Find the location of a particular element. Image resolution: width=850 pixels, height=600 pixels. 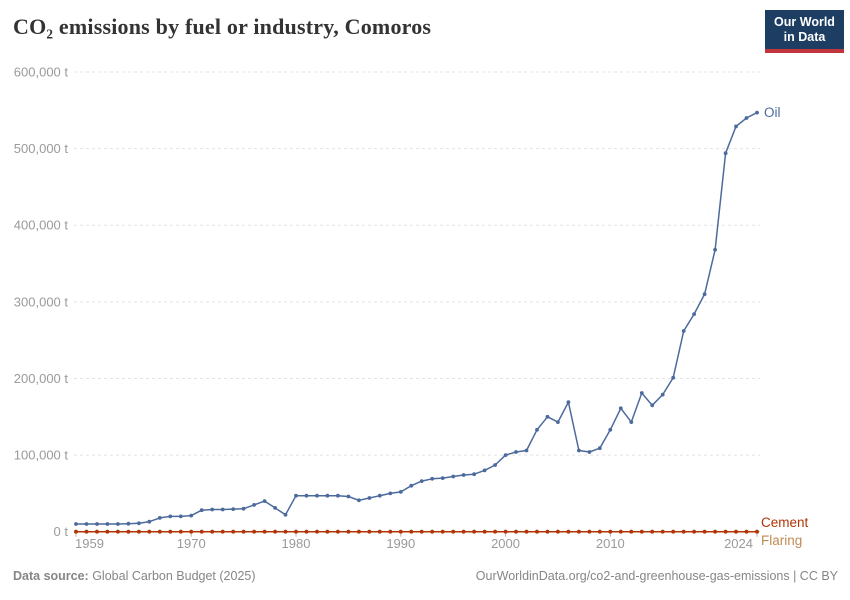

owid-logo: Our World in Data is located at coordinates (804, 31).